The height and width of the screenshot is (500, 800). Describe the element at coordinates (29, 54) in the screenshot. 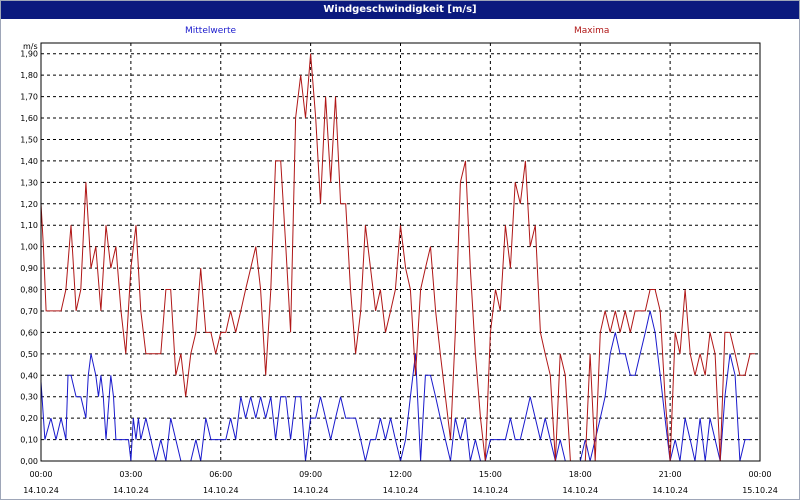

I see `y-tick-label: 1,90` at that location.